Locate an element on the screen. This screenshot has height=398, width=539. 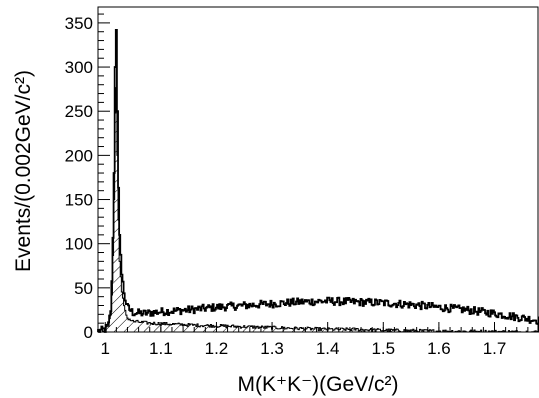
y-tick-label: 250 is located at coordinates (79, 111).